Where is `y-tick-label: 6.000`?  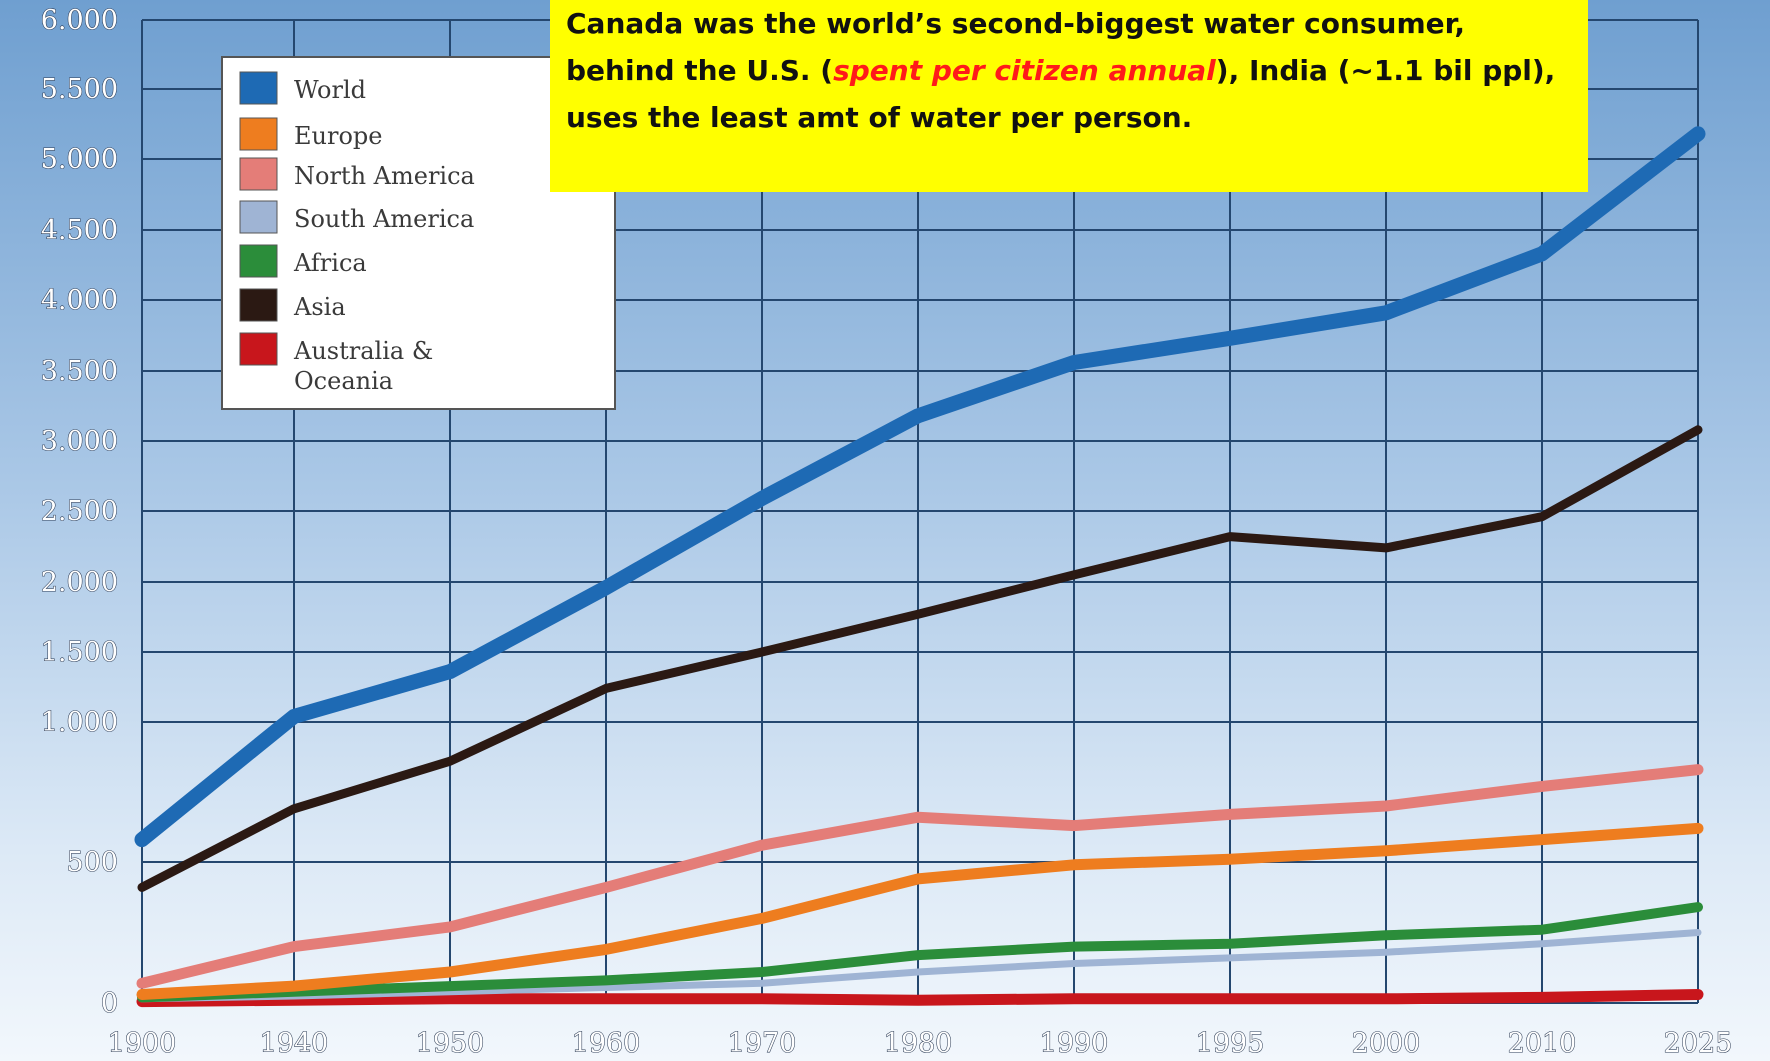
y-tick-label: 6.000 is located at coordinates (79, 20).